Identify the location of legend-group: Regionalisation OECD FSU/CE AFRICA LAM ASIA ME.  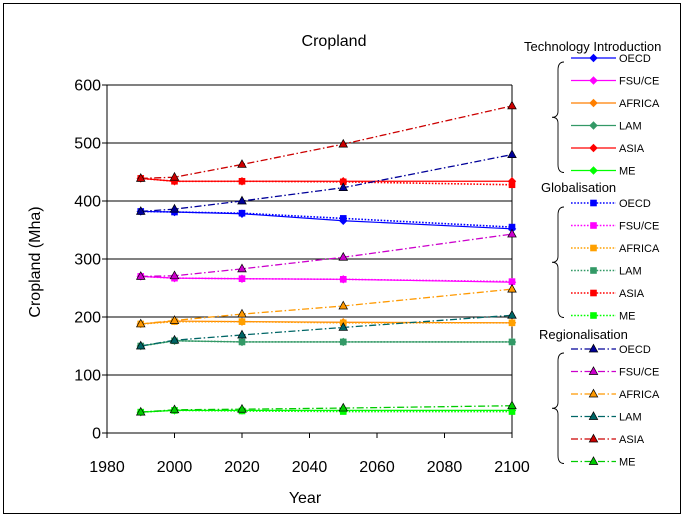
(599, 398).